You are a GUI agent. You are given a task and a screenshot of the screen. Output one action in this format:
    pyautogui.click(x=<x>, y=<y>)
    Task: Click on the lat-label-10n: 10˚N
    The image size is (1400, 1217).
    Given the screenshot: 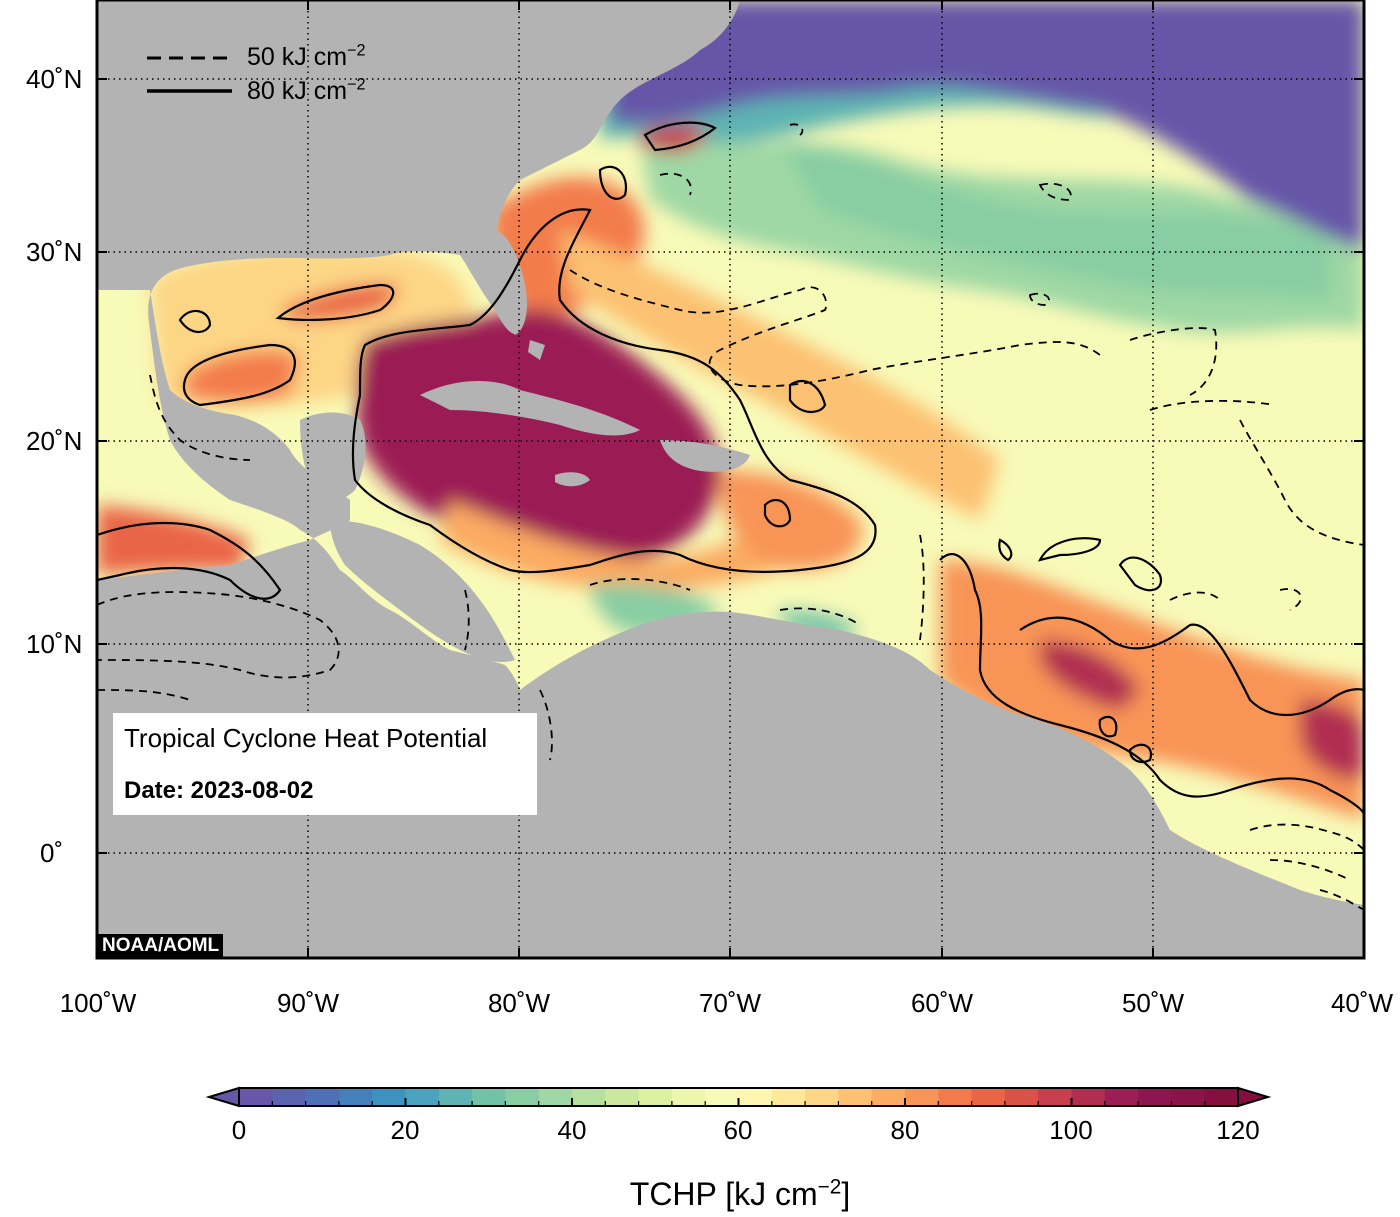 What is the action you would take?
    pyautogui.click(x=54, y=644)
    